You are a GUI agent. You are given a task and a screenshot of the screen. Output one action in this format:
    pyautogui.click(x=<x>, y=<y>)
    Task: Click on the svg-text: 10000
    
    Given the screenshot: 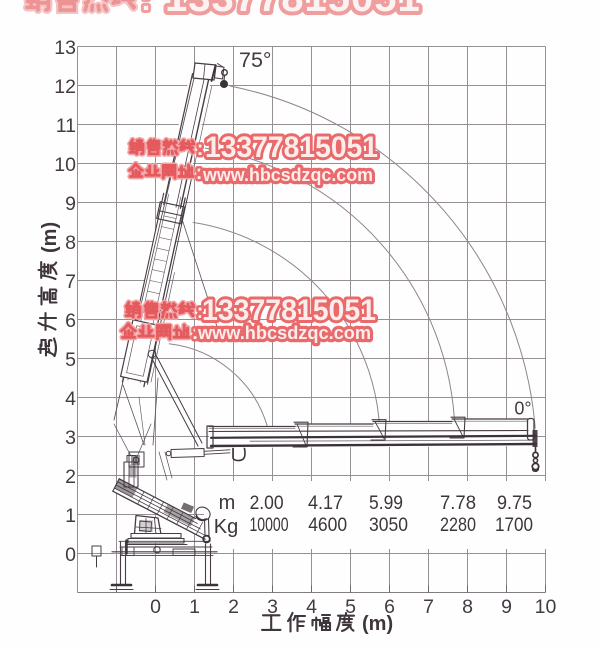 What is the action you would take?
    pyautogui.click(x=269, y=525)
    